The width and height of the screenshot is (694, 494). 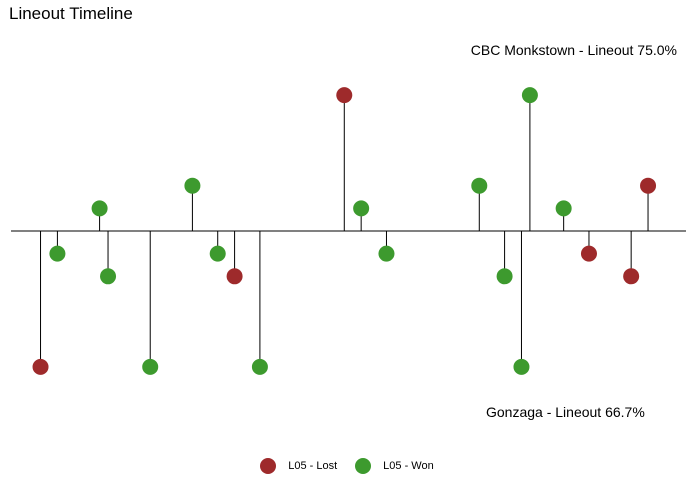 What do you see at coordinates (71, 13) in the screenshot?
I see `chart-title: Lineout Timeline` at bounding box center [71, 13].